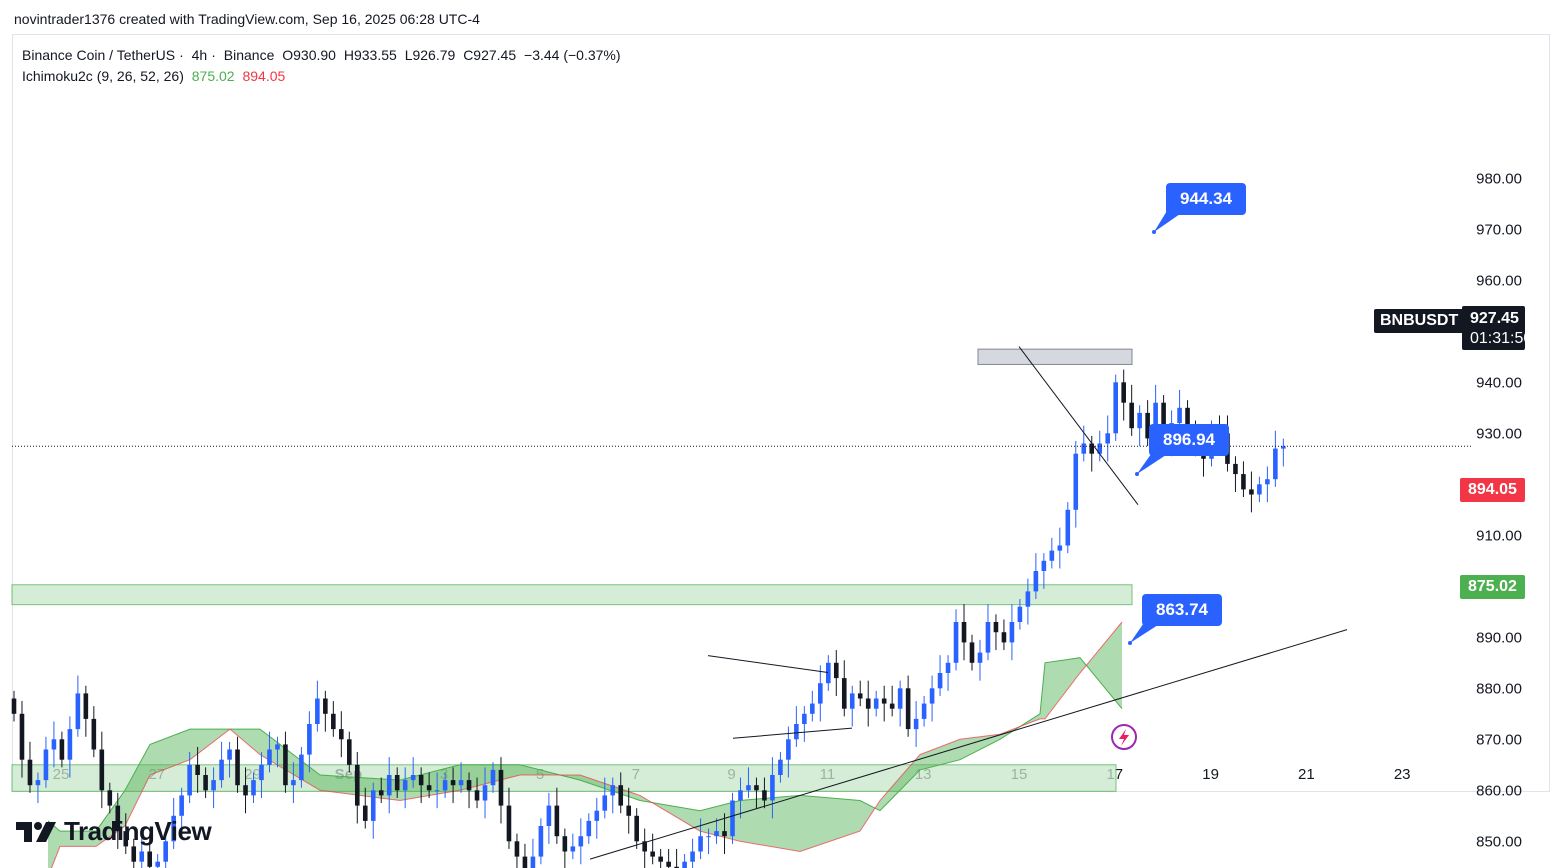  I want to click on callout-support-upper: 896.94, so click(1189, 440).